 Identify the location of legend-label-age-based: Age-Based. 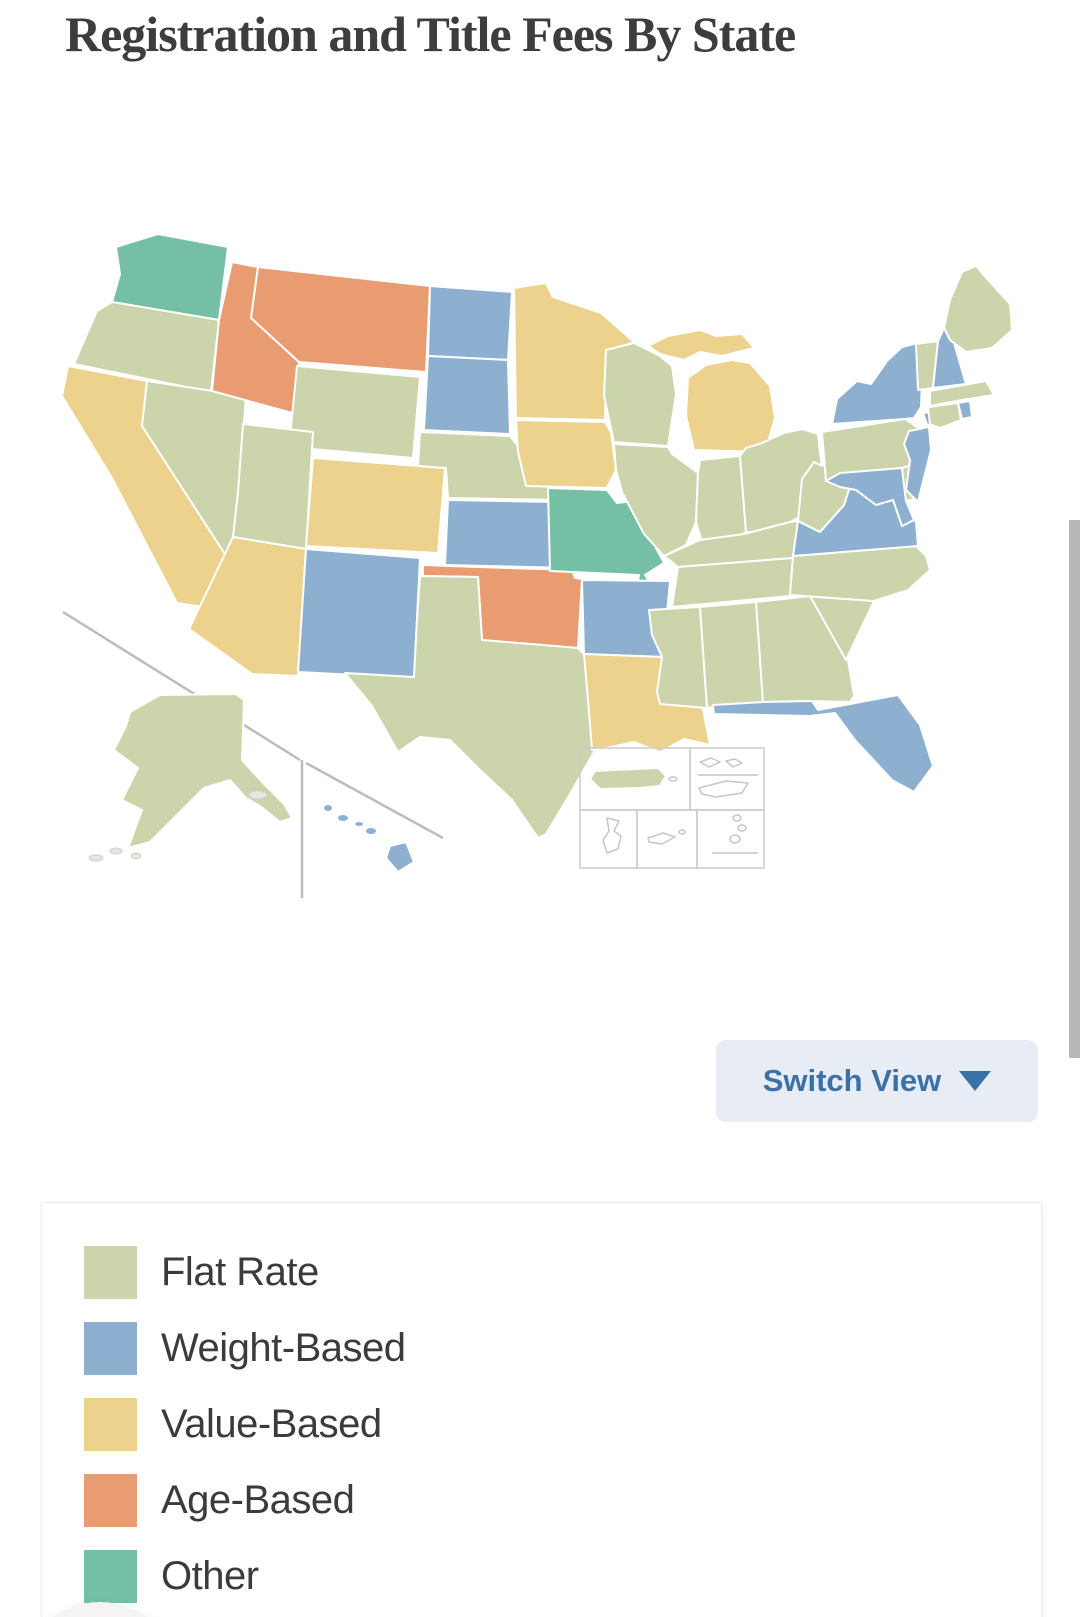
(258, 1500).